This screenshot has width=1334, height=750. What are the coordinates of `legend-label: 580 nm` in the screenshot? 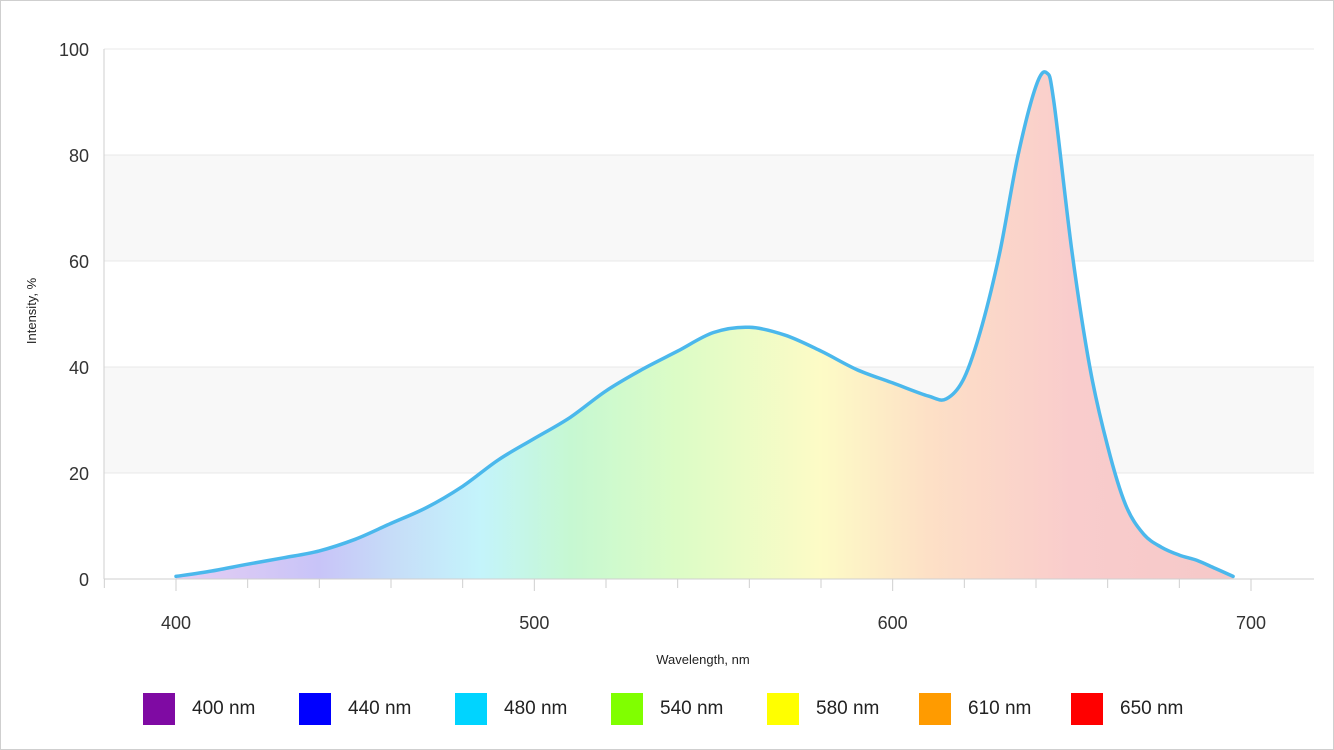 It's located at (848, 708).